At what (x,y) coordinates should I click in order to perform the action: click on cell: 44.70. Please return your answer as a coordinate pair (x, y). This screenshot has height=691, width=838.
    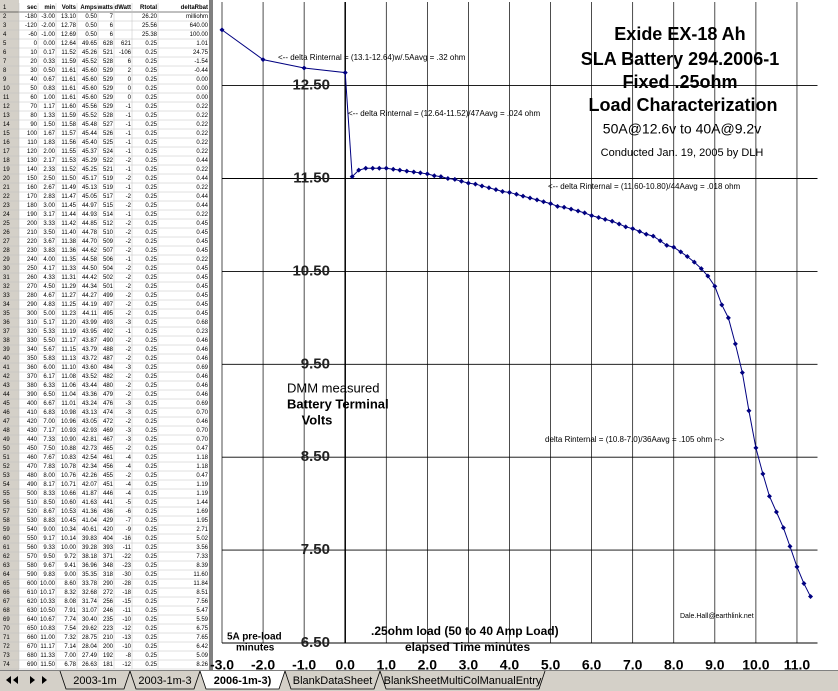
    Looking at the image, I should click on (90, 242).